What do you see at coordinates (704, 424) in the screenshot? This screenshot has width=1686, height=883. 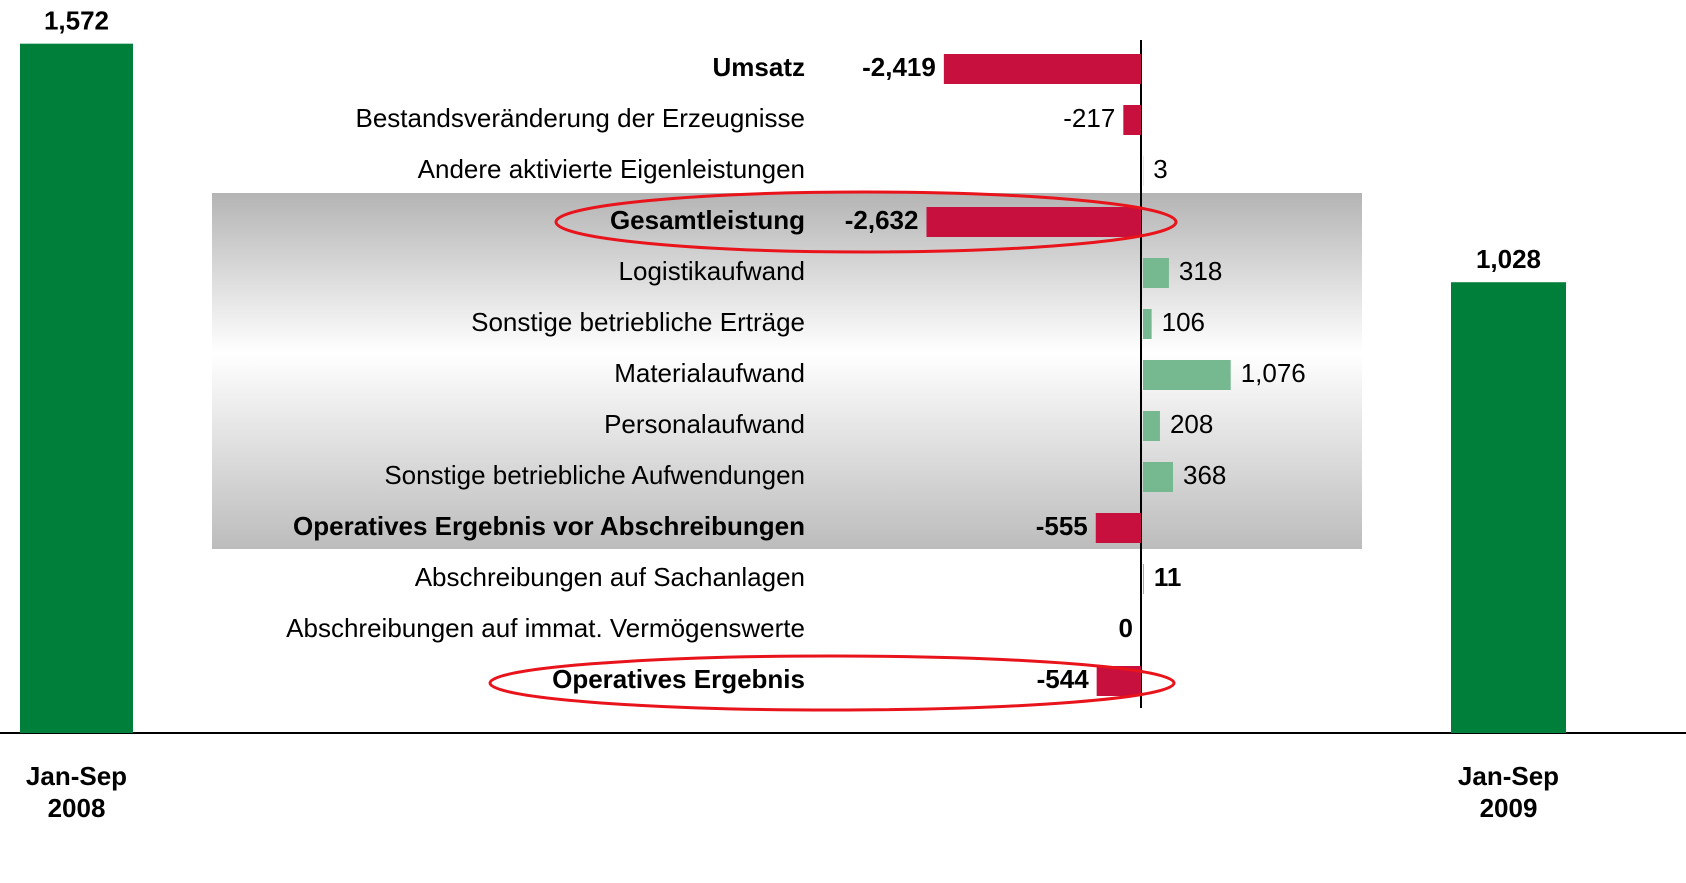 I see `row-label: Personalaufwand` at bounding box center [704, 424].